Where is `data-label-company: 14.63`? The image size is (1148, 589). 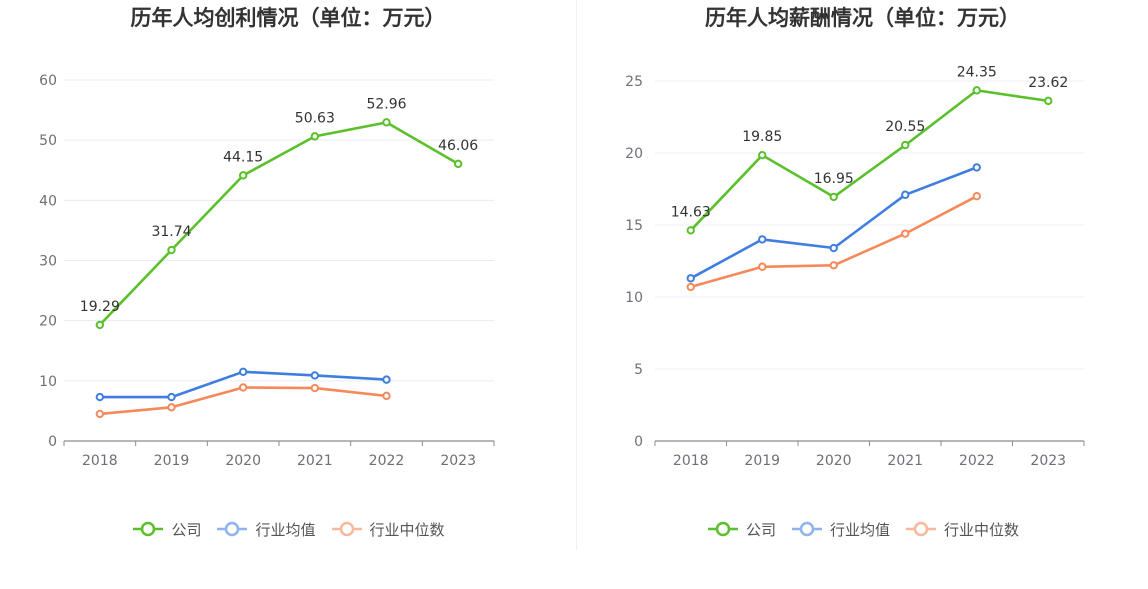
data-label-company: 14.63 is located at coordinates (691, 212).